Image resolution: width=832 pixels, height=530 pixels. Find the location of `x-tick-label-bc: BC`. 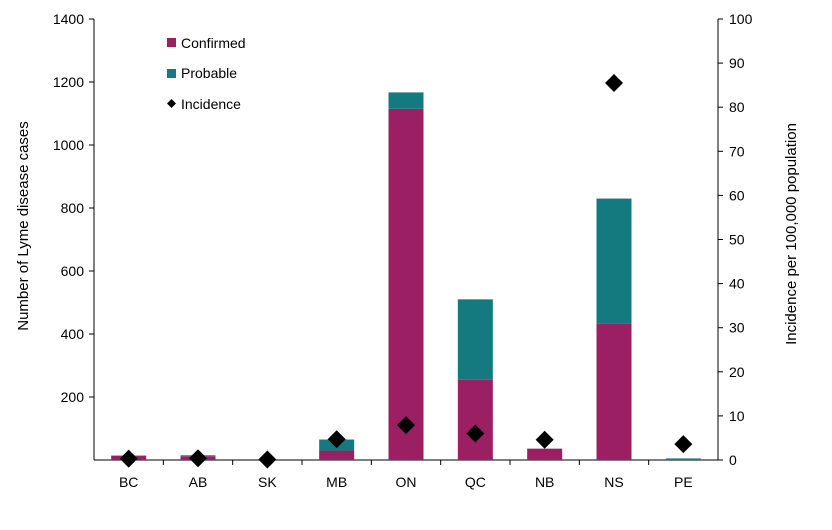

x-tick-label-bc: BC is located at coordinates (128, 482).